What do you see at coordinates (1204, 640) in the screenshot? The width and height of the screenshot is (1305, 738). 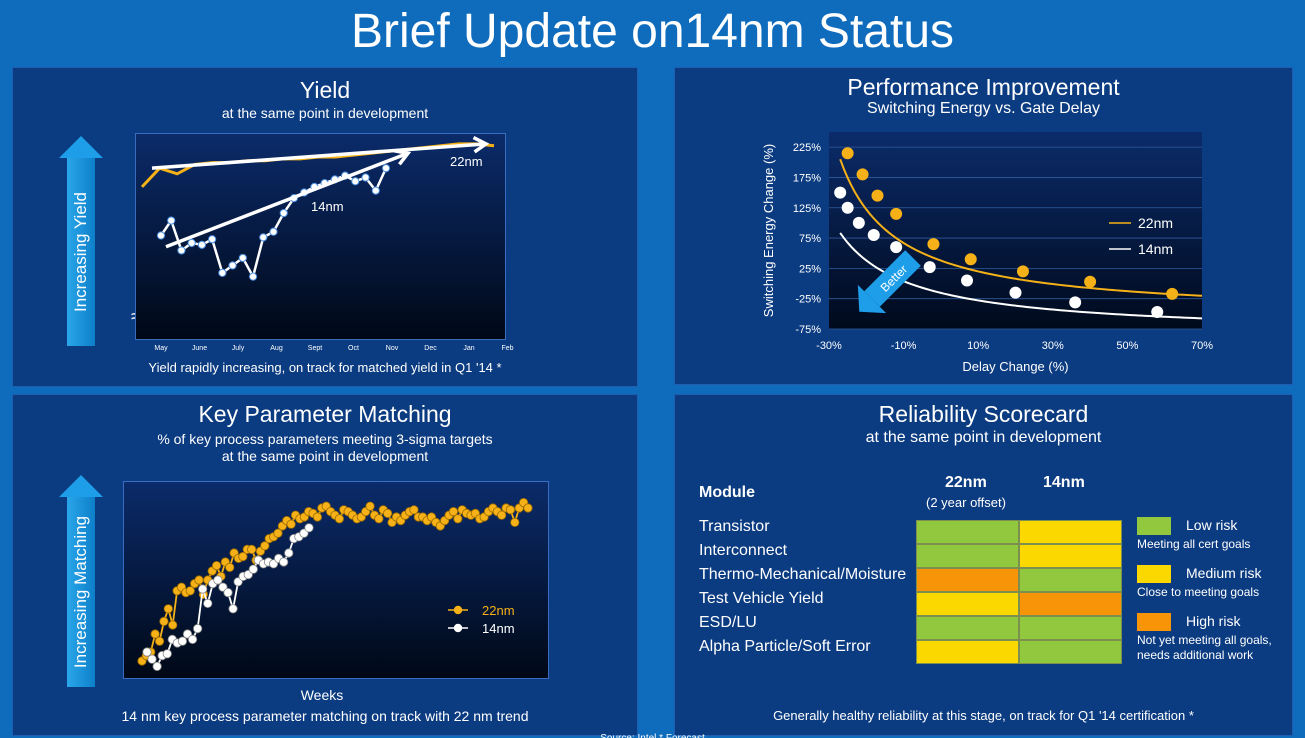 I see `legend-description: Not yet meeting all goals,` at bounding box center [1204, 640].